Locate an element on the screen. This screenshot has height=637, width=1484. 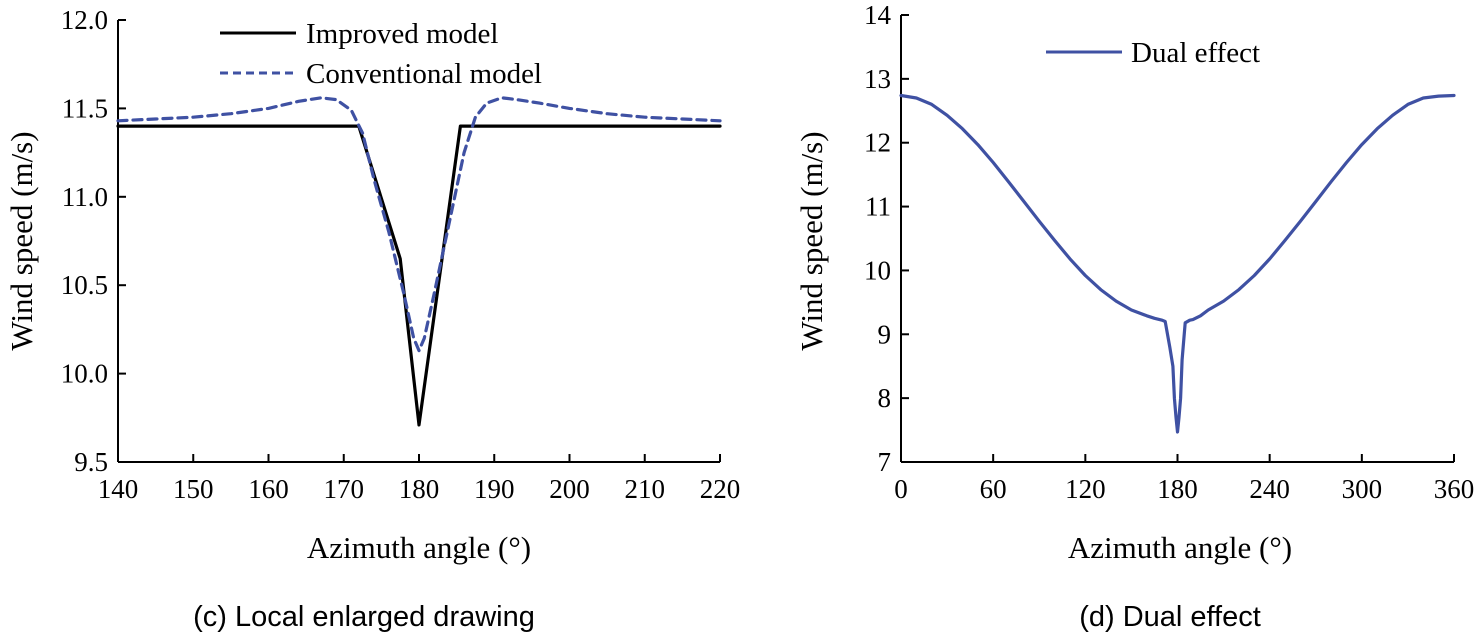
x-tick-label: 190 is located at coordinates (494, 489).